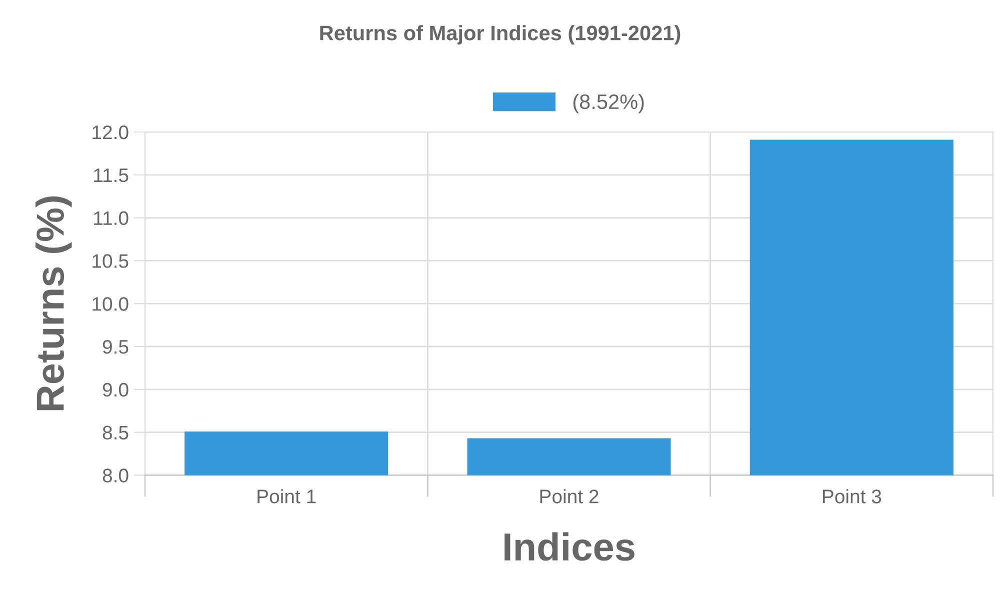 This screenshot has width=1000, height=600. I want to click on y-tick-label: 9.5, so click(115, 347).